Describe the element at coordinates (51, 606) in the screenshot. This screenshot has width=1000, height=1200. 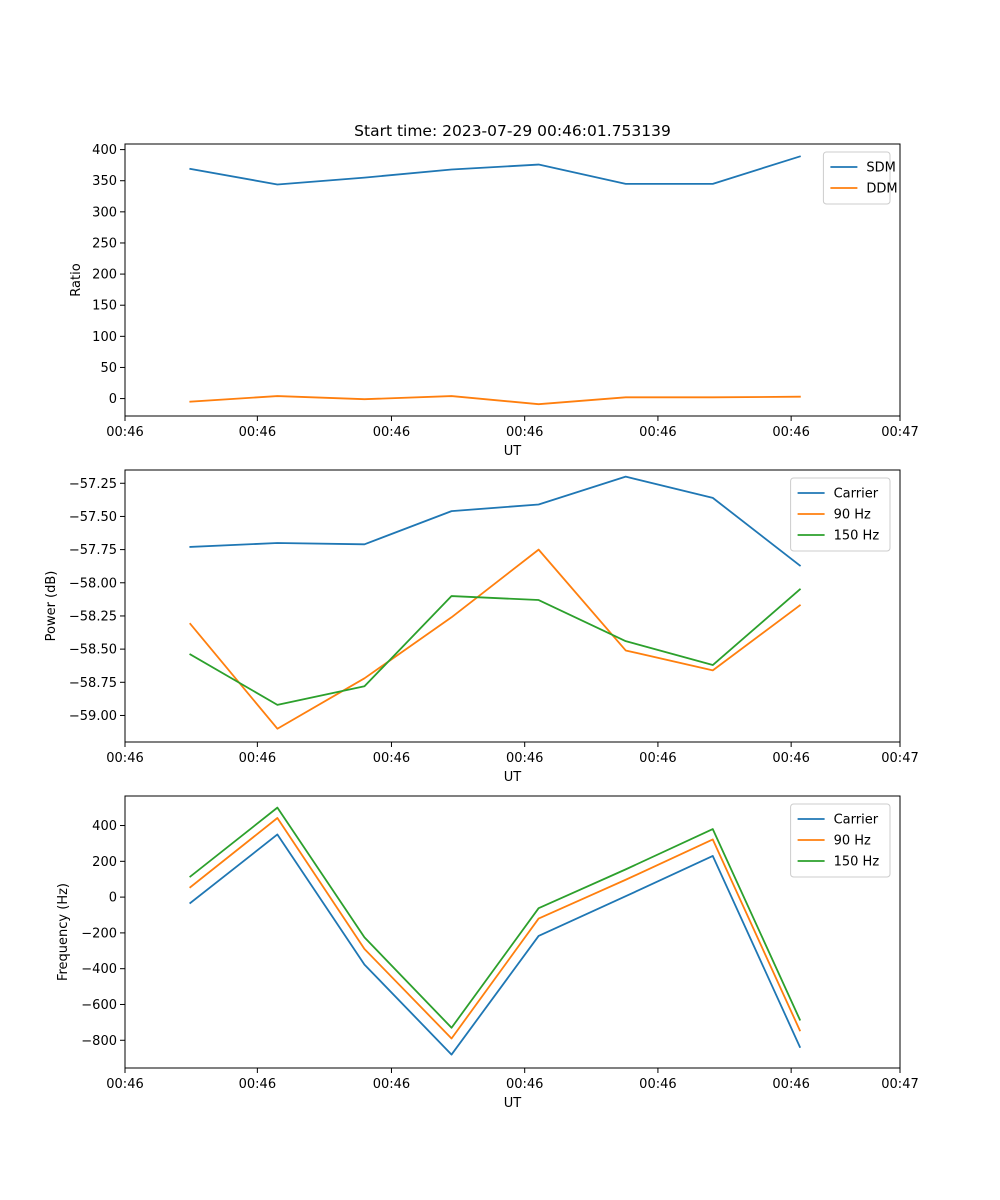
I see `y-axis-label: Power (dB)` at that location.